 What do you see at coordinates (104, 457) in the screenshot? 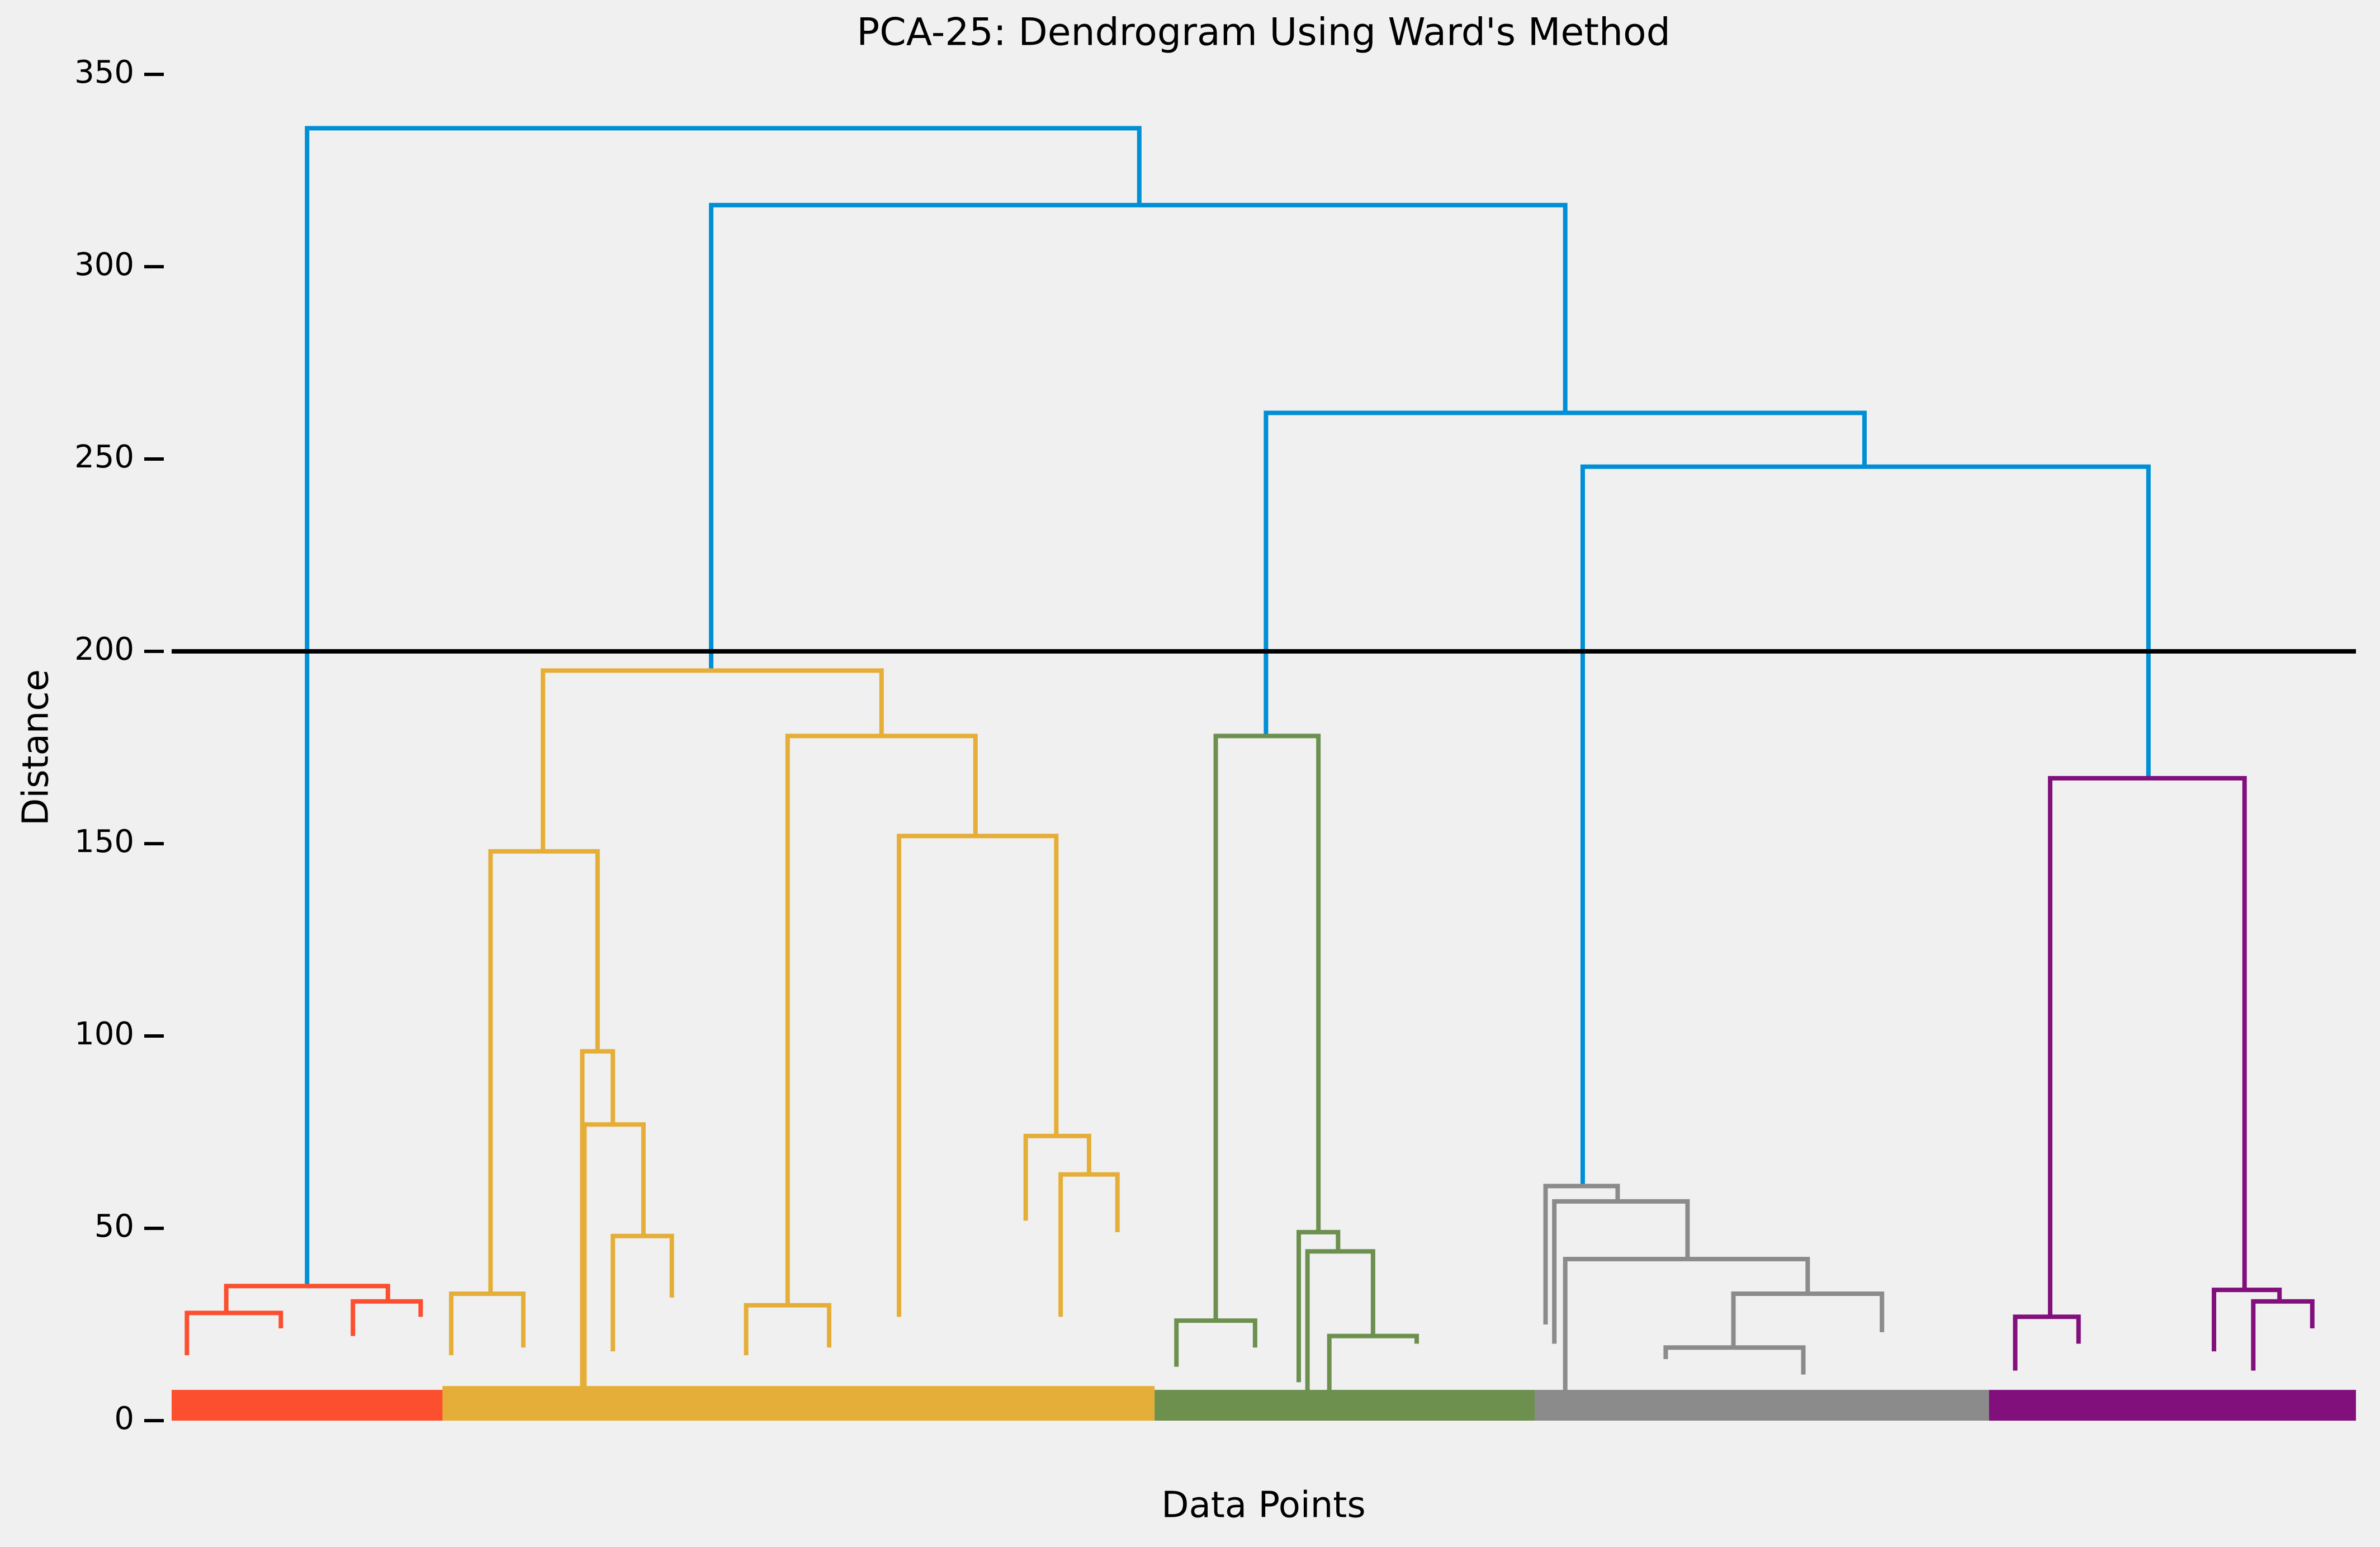
I see `y-tick-label: 250` at bounding box center [104, 457].